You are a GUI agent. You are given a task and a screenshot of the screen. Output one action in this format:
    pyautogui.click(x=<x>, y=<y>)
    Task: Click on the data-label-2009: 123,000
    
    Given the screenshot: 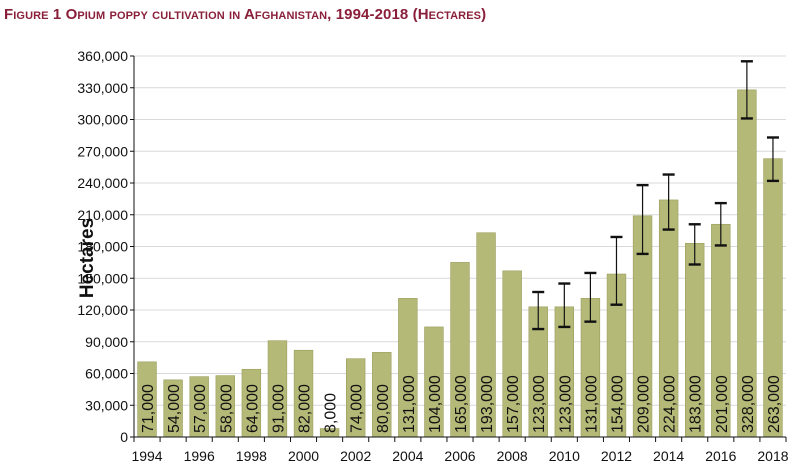 What is the action you would take?
    pyautogui.click(x=539, y=404)
    